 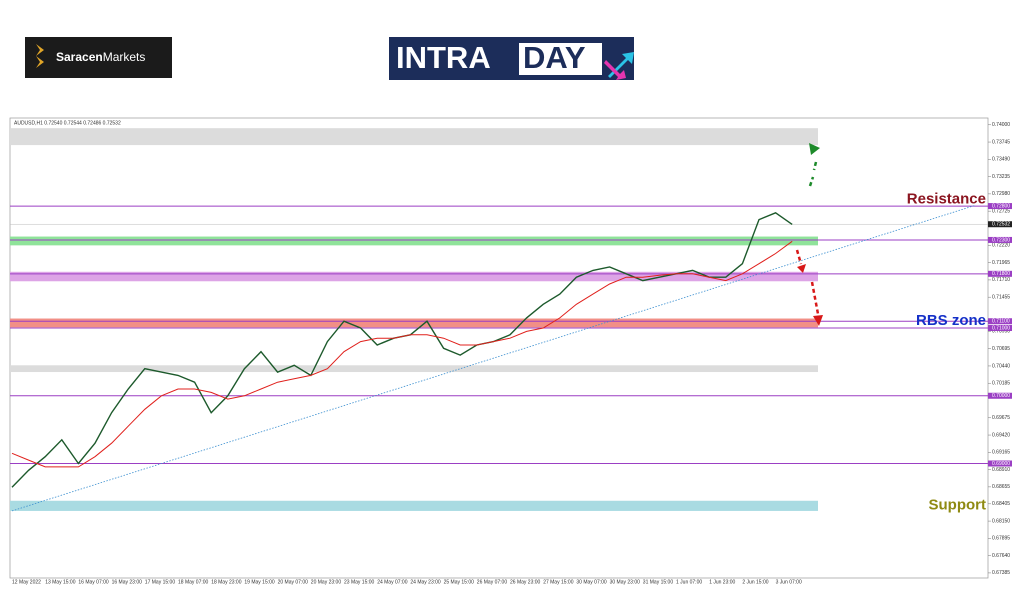 I want to click on arrow-up-head, so click(x=814, y=149).